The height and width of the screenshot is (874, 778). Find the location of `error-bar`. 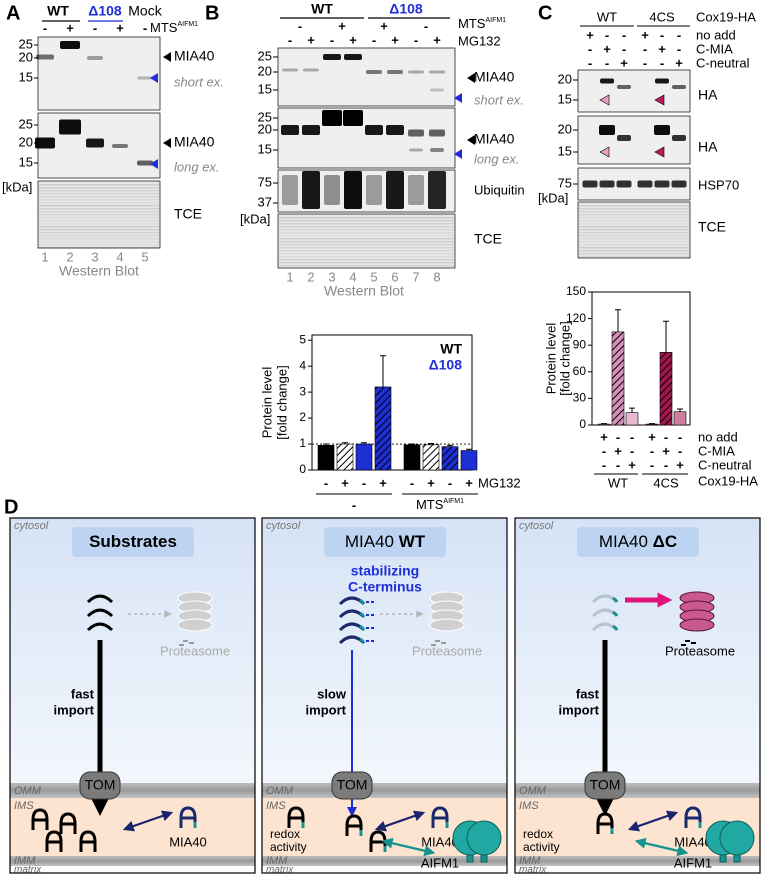

error-bar is located at coordinates (431, 444).